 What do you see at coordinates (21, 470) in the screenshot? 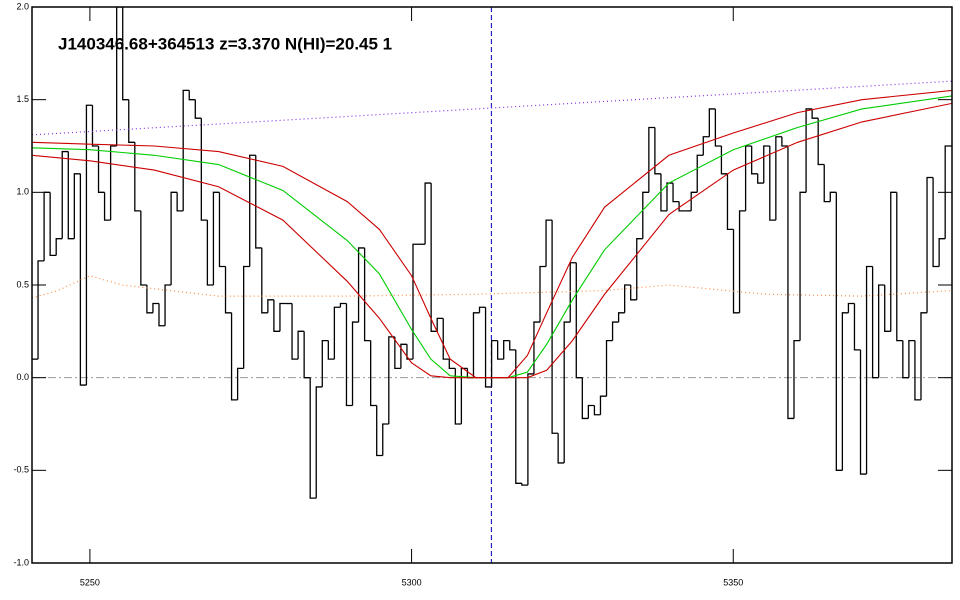
I see `y-tick-label: -0.5` at bounding box center [21, 470].